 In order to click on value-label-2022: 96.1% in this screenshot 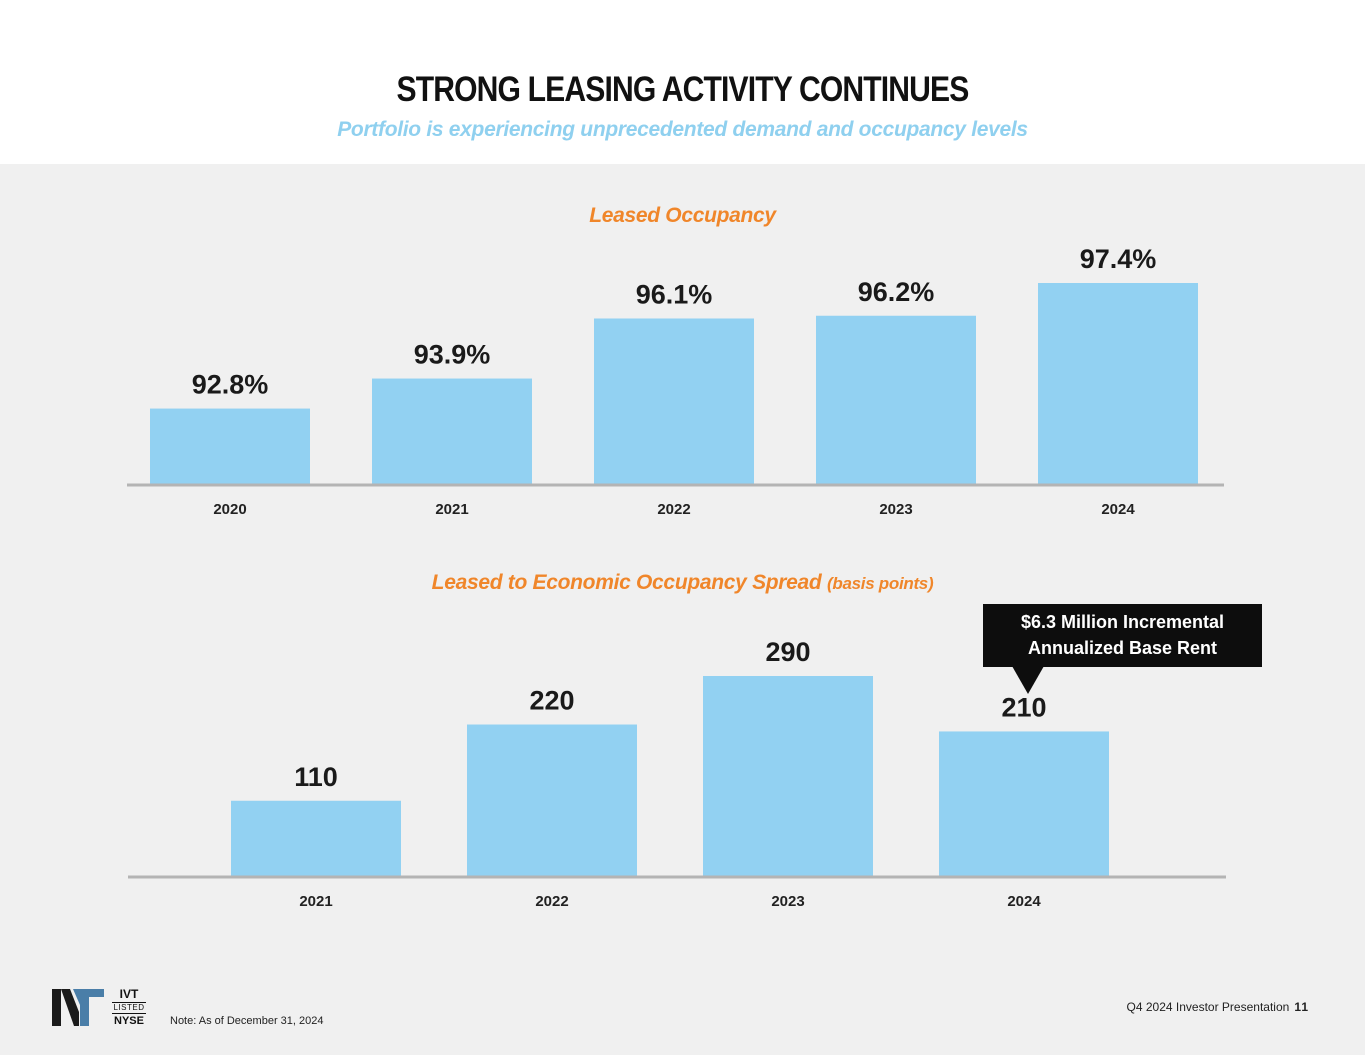, I will do `click(674, 294)`.